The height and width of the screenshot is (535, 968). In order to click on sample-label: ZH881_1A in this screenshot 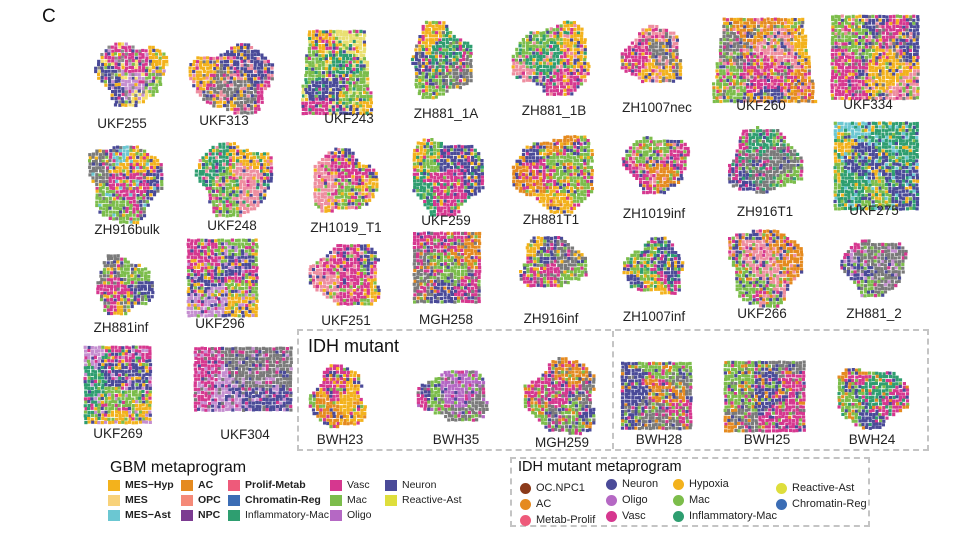, I will do `click(446, 113)`.